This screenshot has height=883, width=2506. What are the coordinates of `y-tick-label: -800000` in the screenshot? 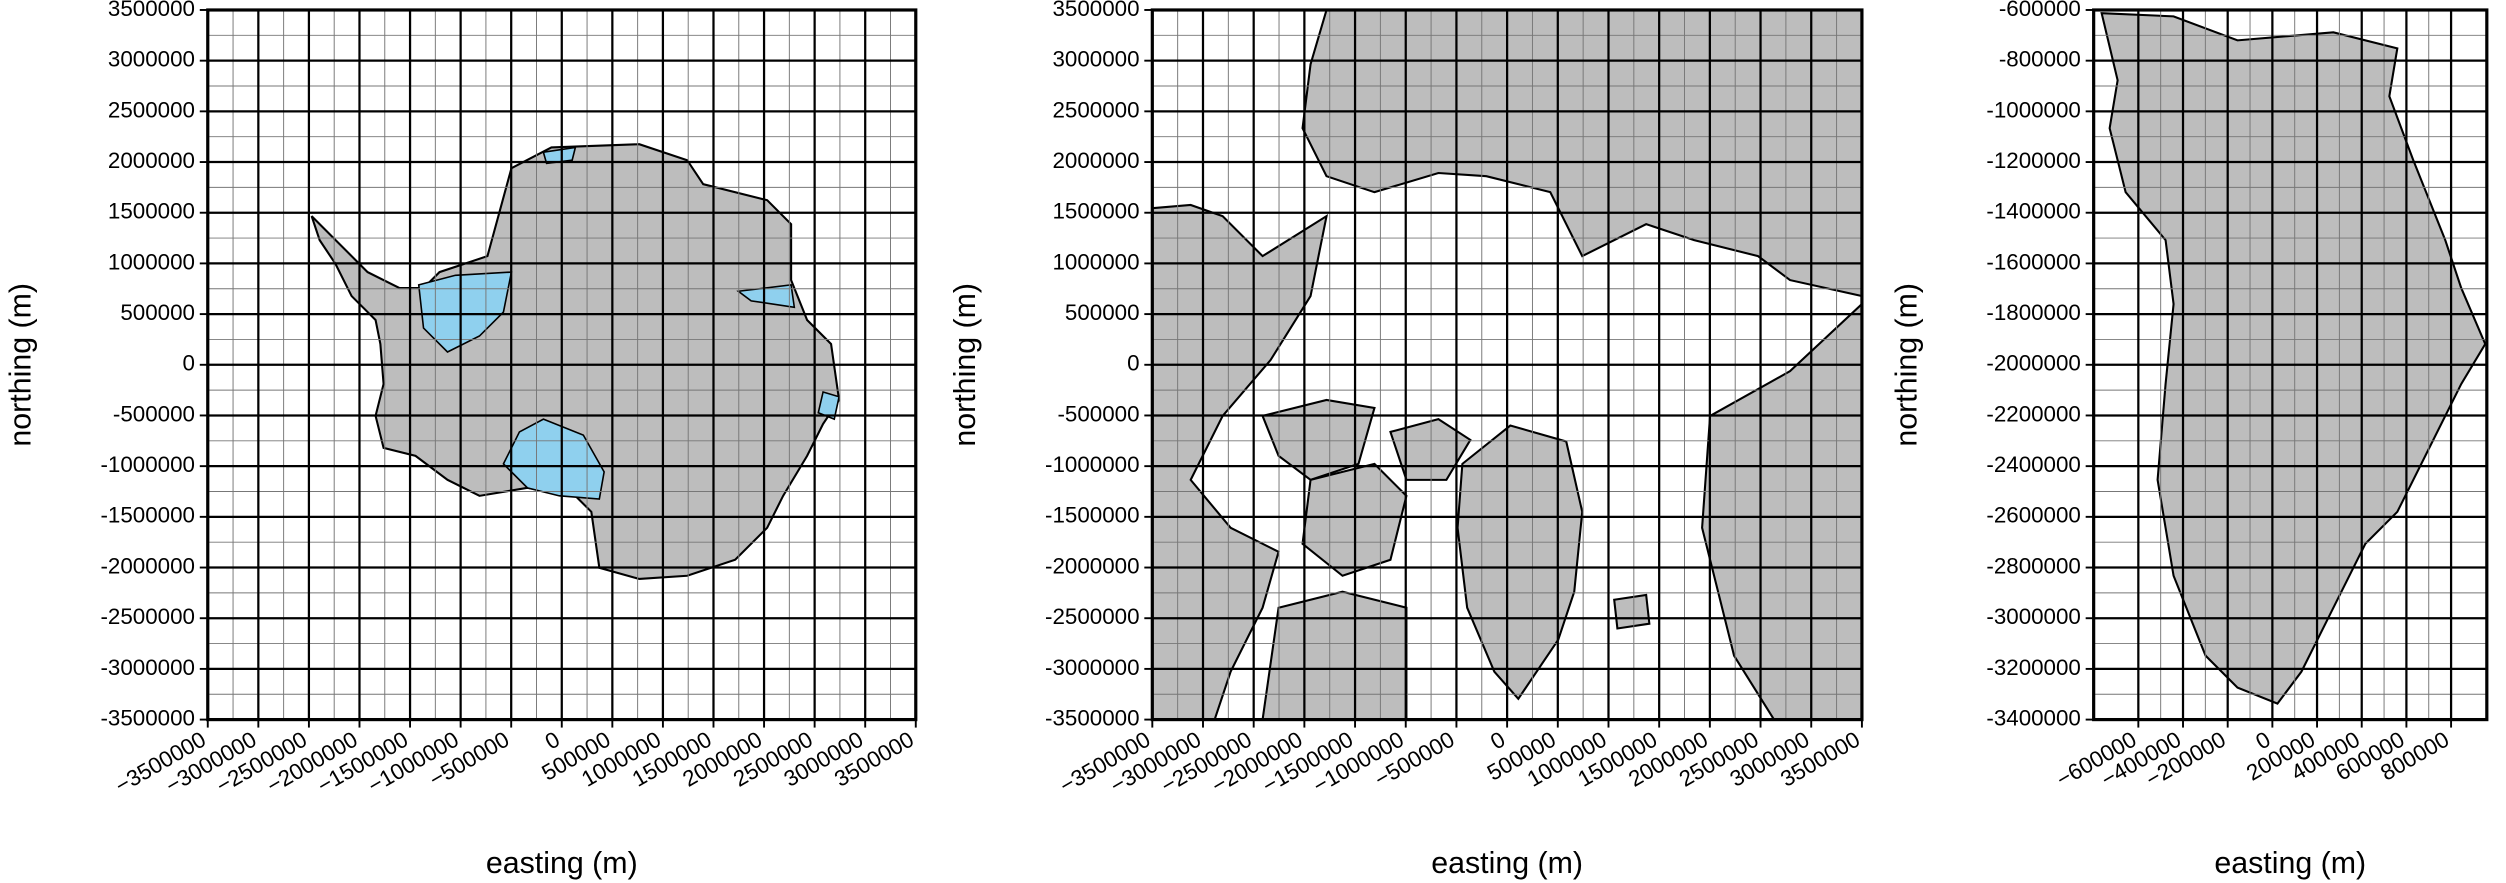 It's located at (2040, 59).